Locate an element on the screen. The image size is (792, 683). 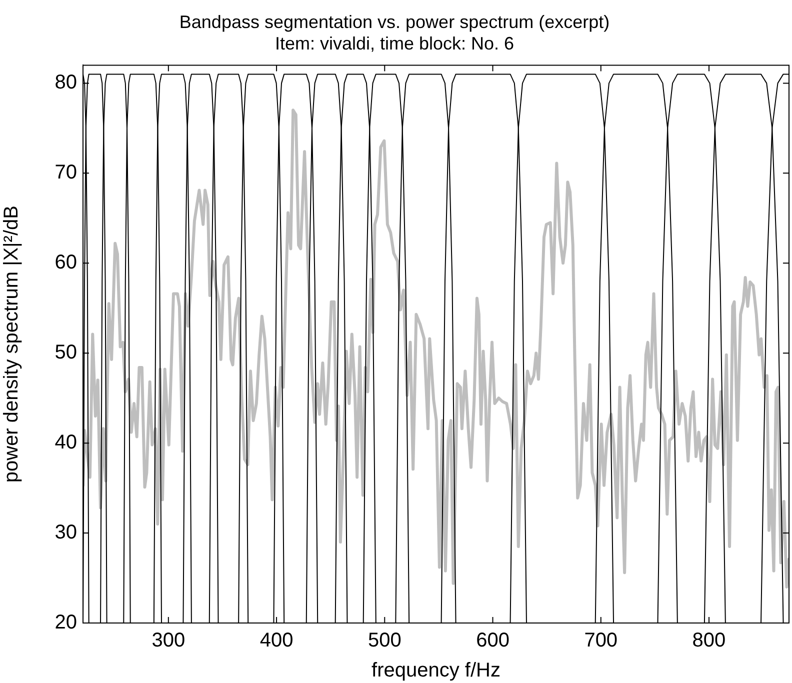
x-tick-label: 300 is located at coordinates (169, 641).